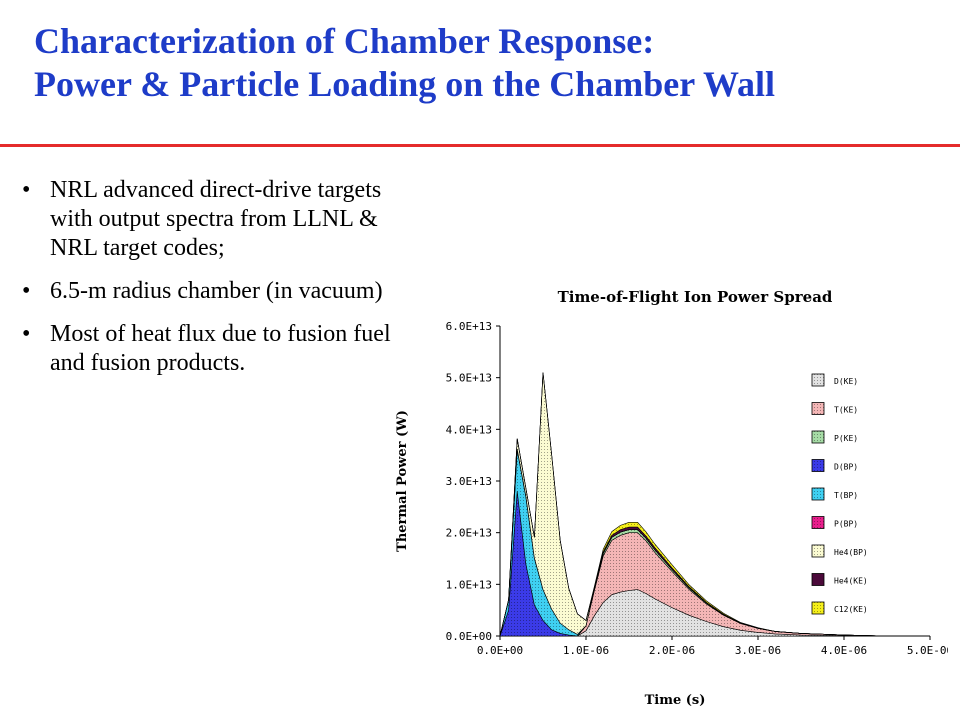 The width and height of the screenshot is (960, 720). I want to click on x-tick-label: 1.0E-06, so click(586, 650).